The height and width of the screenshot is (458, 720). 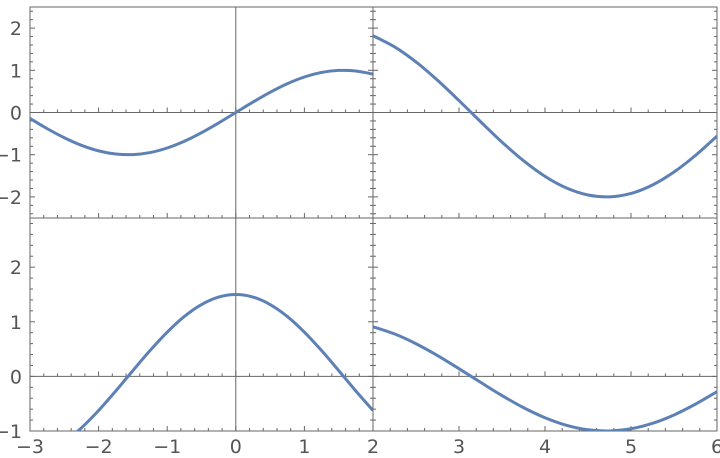 What do you see at coordinates (167, 447) in the screenshot?
I see `x-tick-label: −1` at bounding box center [167, 447].